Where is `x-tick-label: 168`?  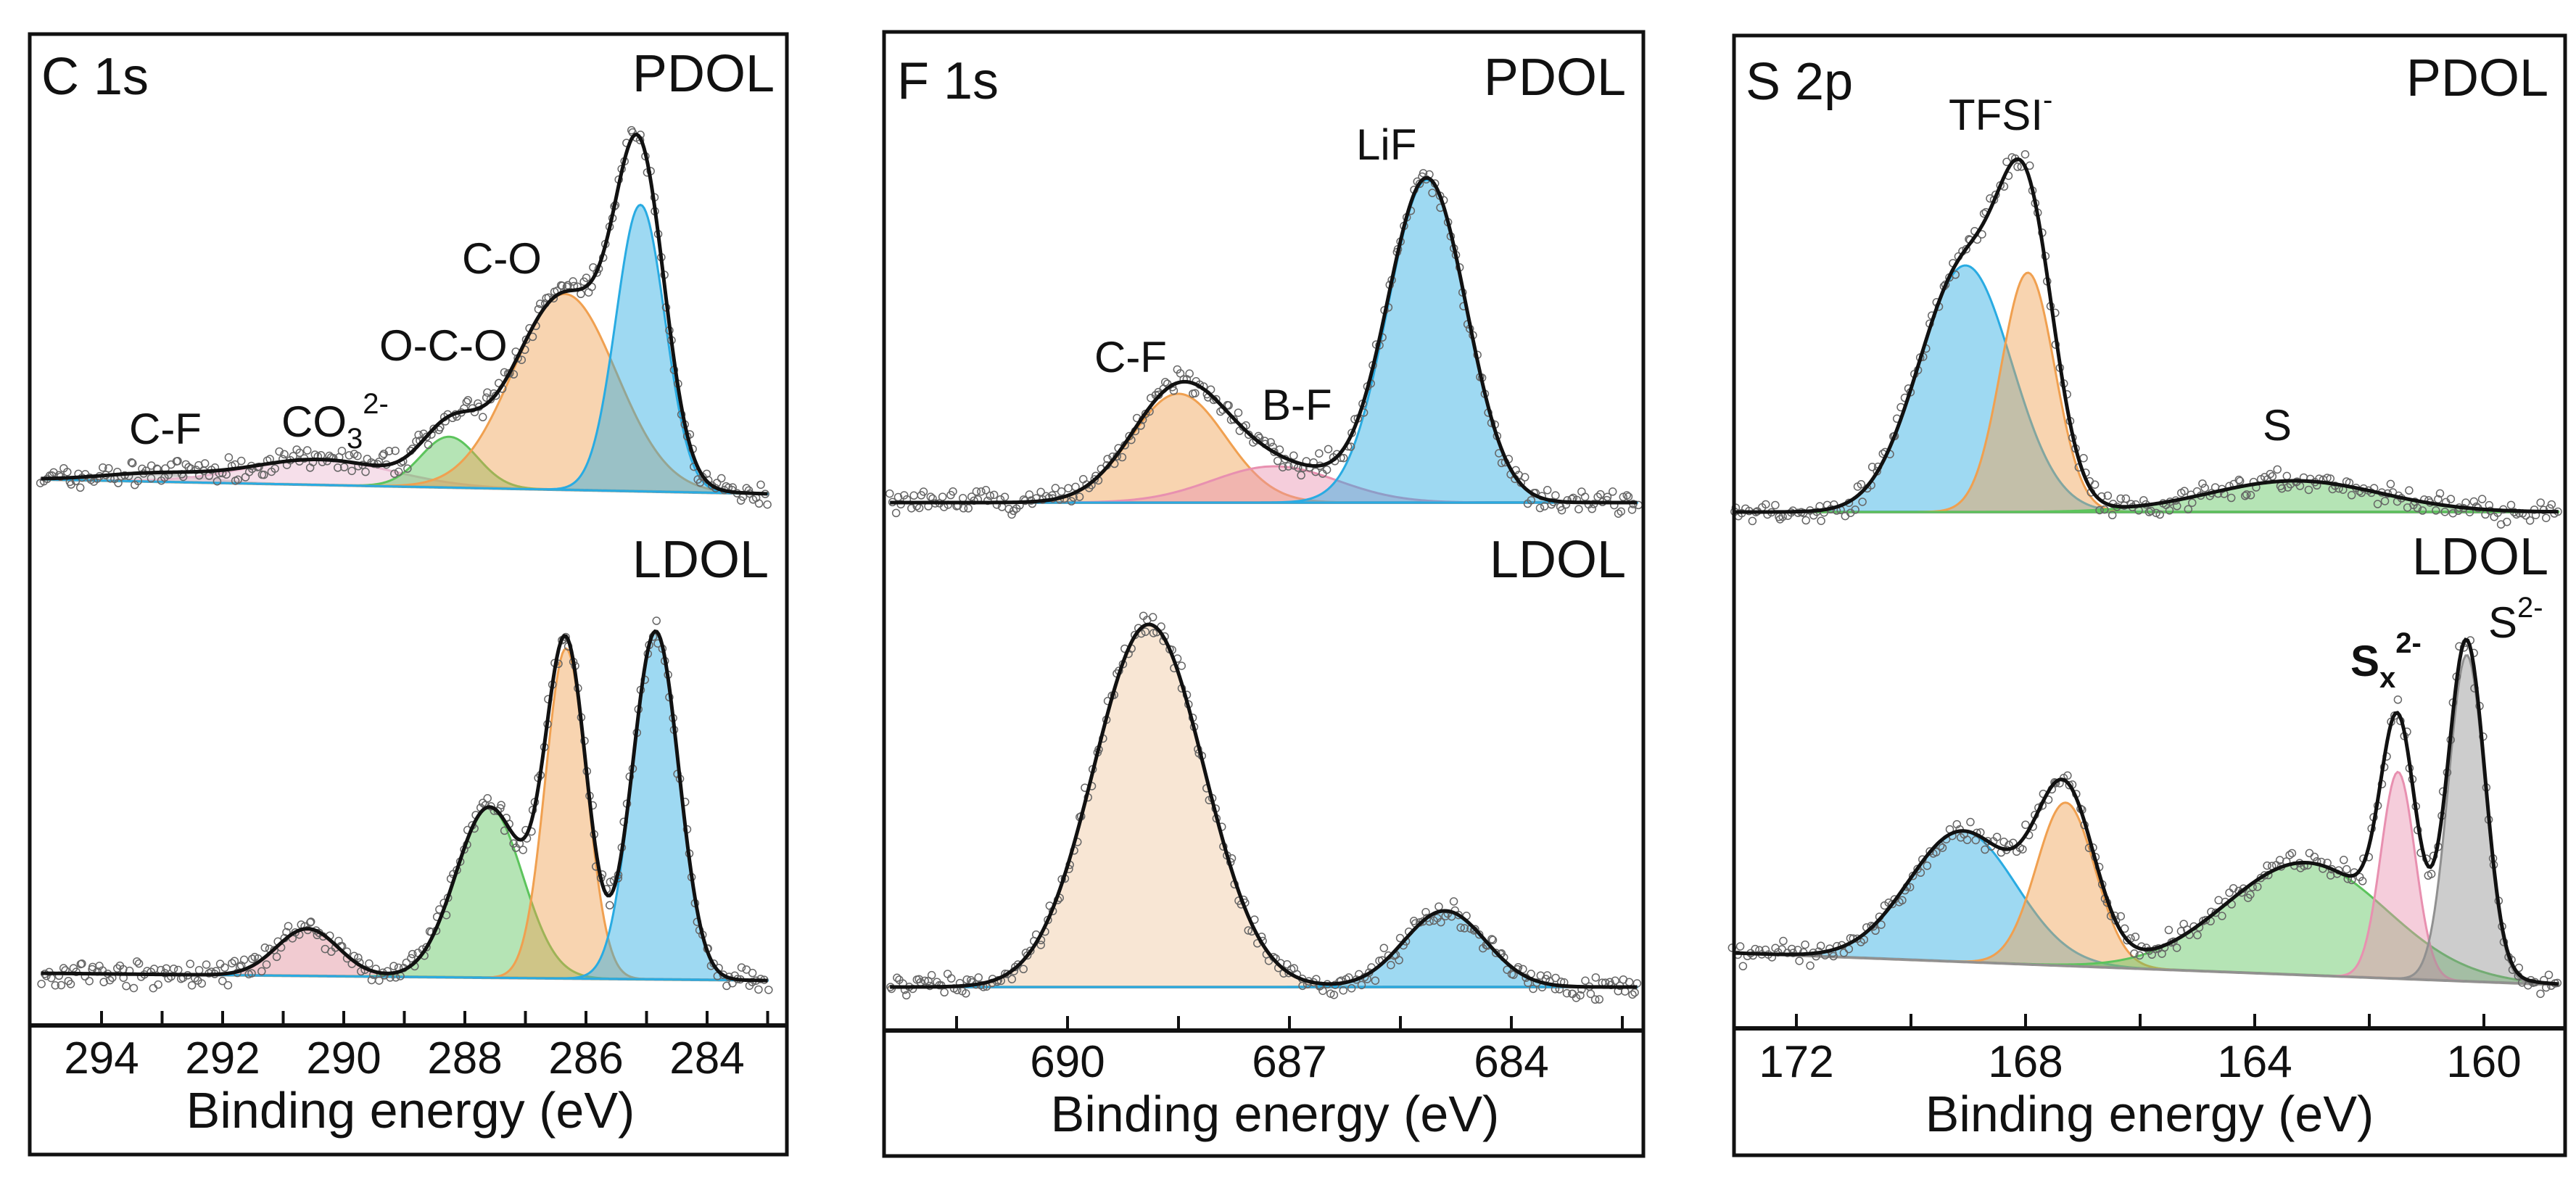 x-tick-label: 168 is located at coordinates (2025, 1062).